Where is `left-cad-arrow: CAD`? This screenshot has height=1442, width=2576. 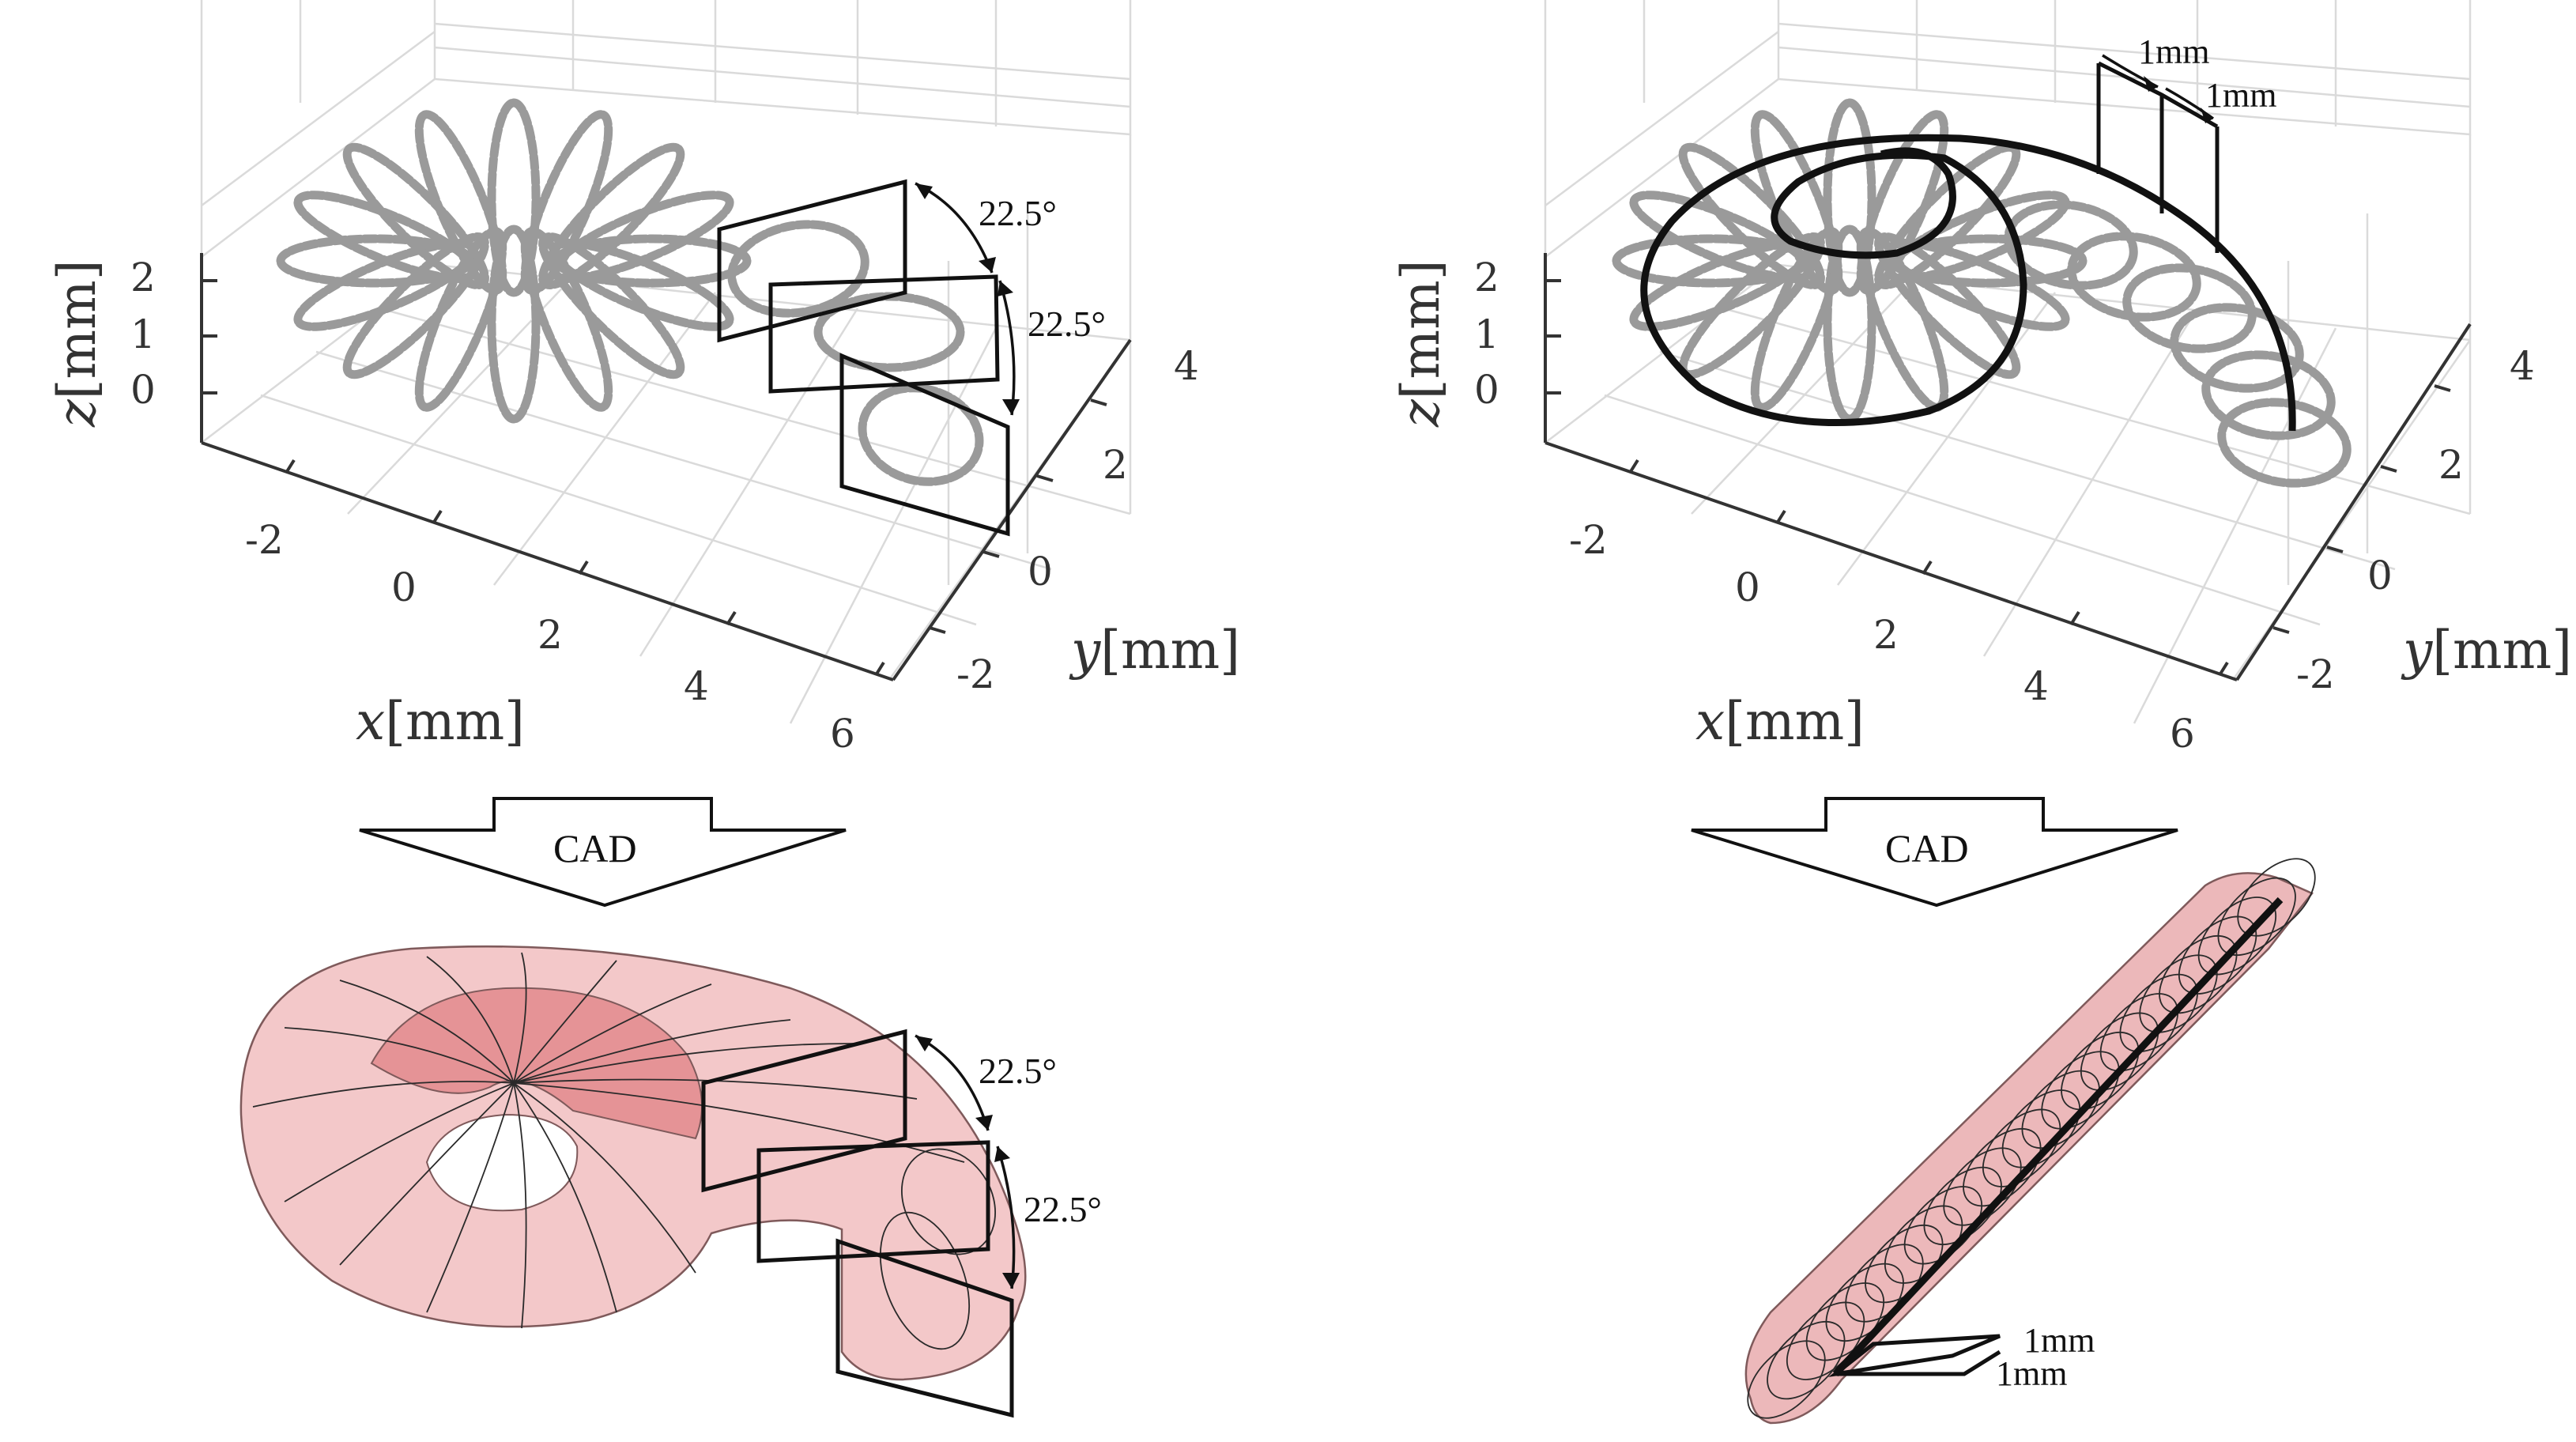 left-cad-arrow: CAD is located at coordinates (603, 853).